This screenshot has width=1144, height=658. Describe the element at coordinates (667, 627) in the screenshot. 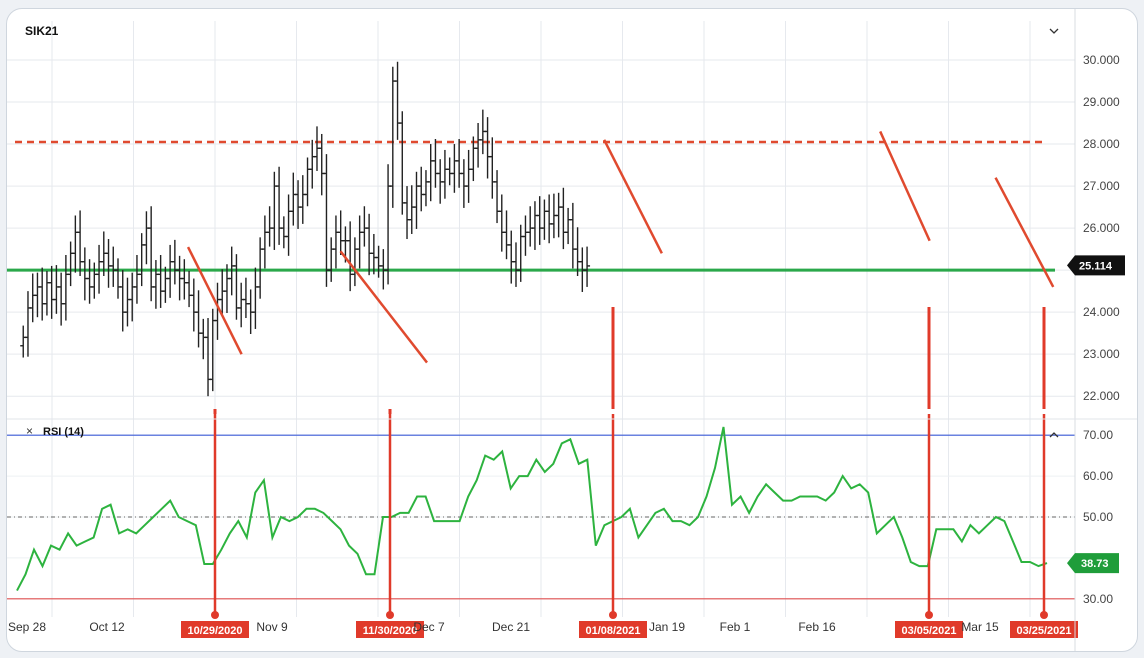

I see `x-tick-label: Jan 19` at that location.